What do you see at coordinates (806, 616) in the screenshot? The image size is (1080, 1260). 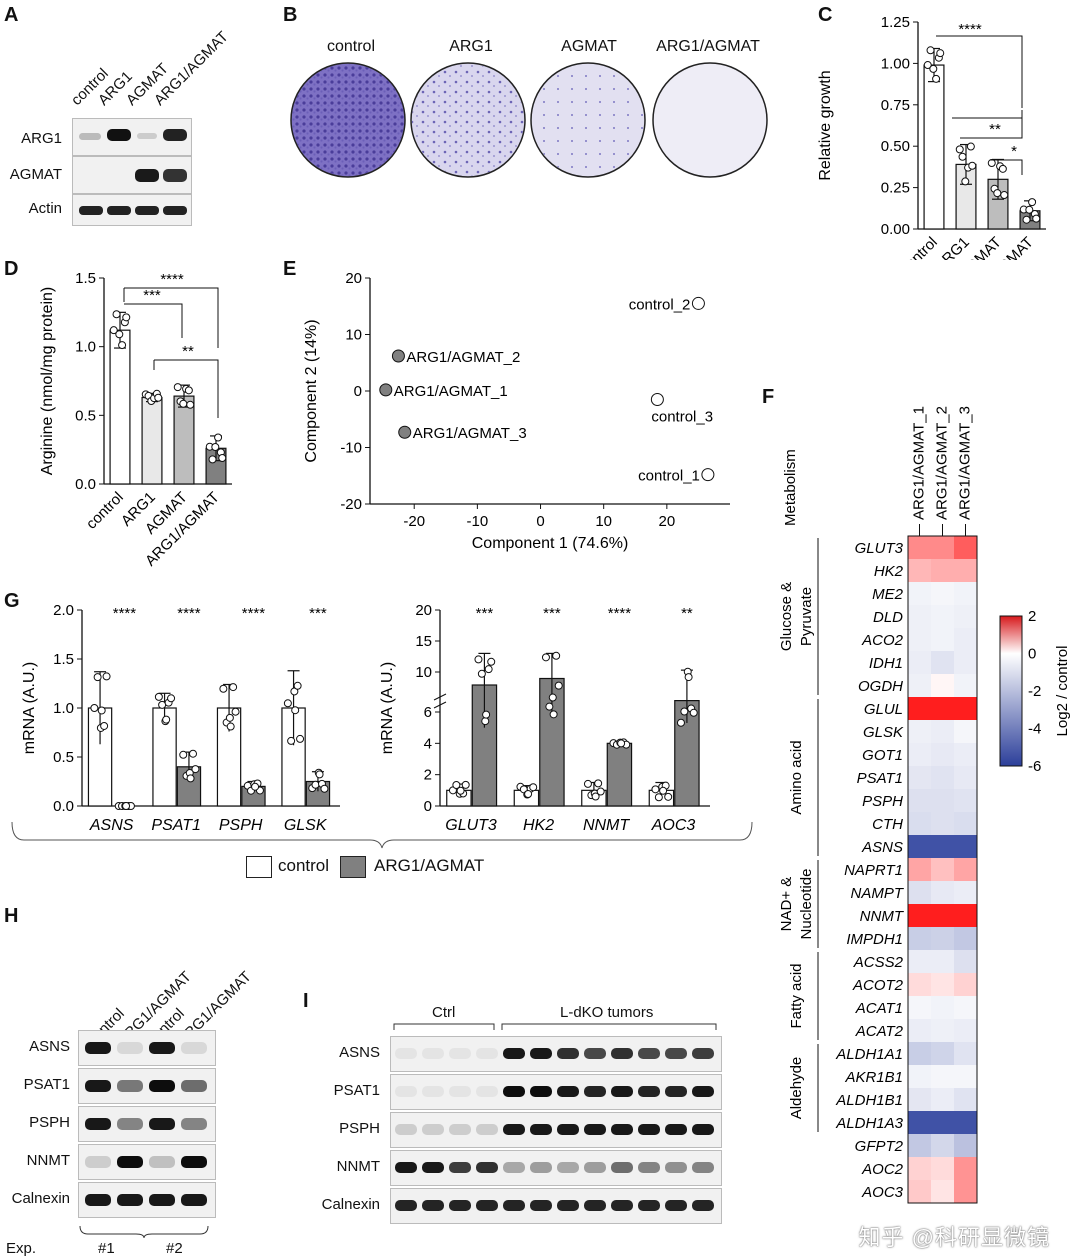 I see `heatmap-group-label: Pyruvate` at bounding box center [806, 616].